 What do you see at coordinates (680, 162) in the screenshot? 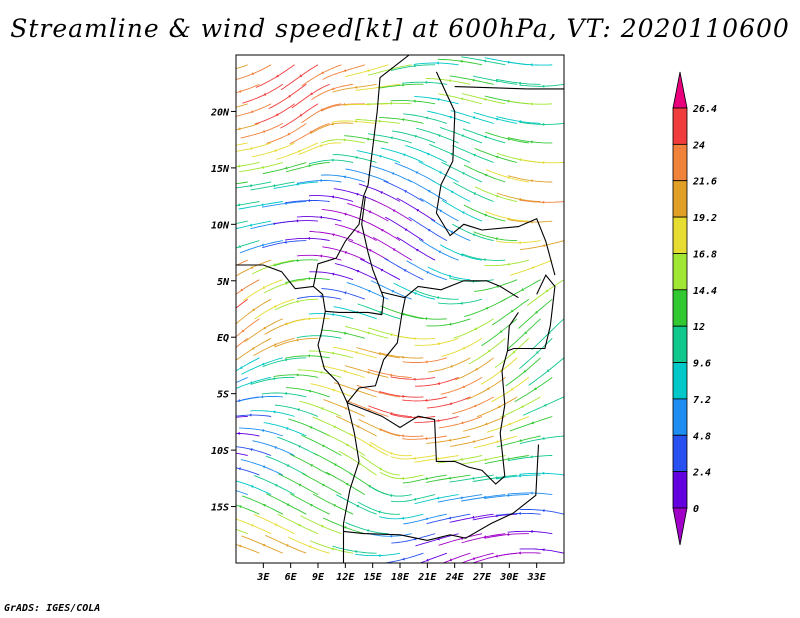
I see `colorbar-segment` at bounding box center [680, 162].